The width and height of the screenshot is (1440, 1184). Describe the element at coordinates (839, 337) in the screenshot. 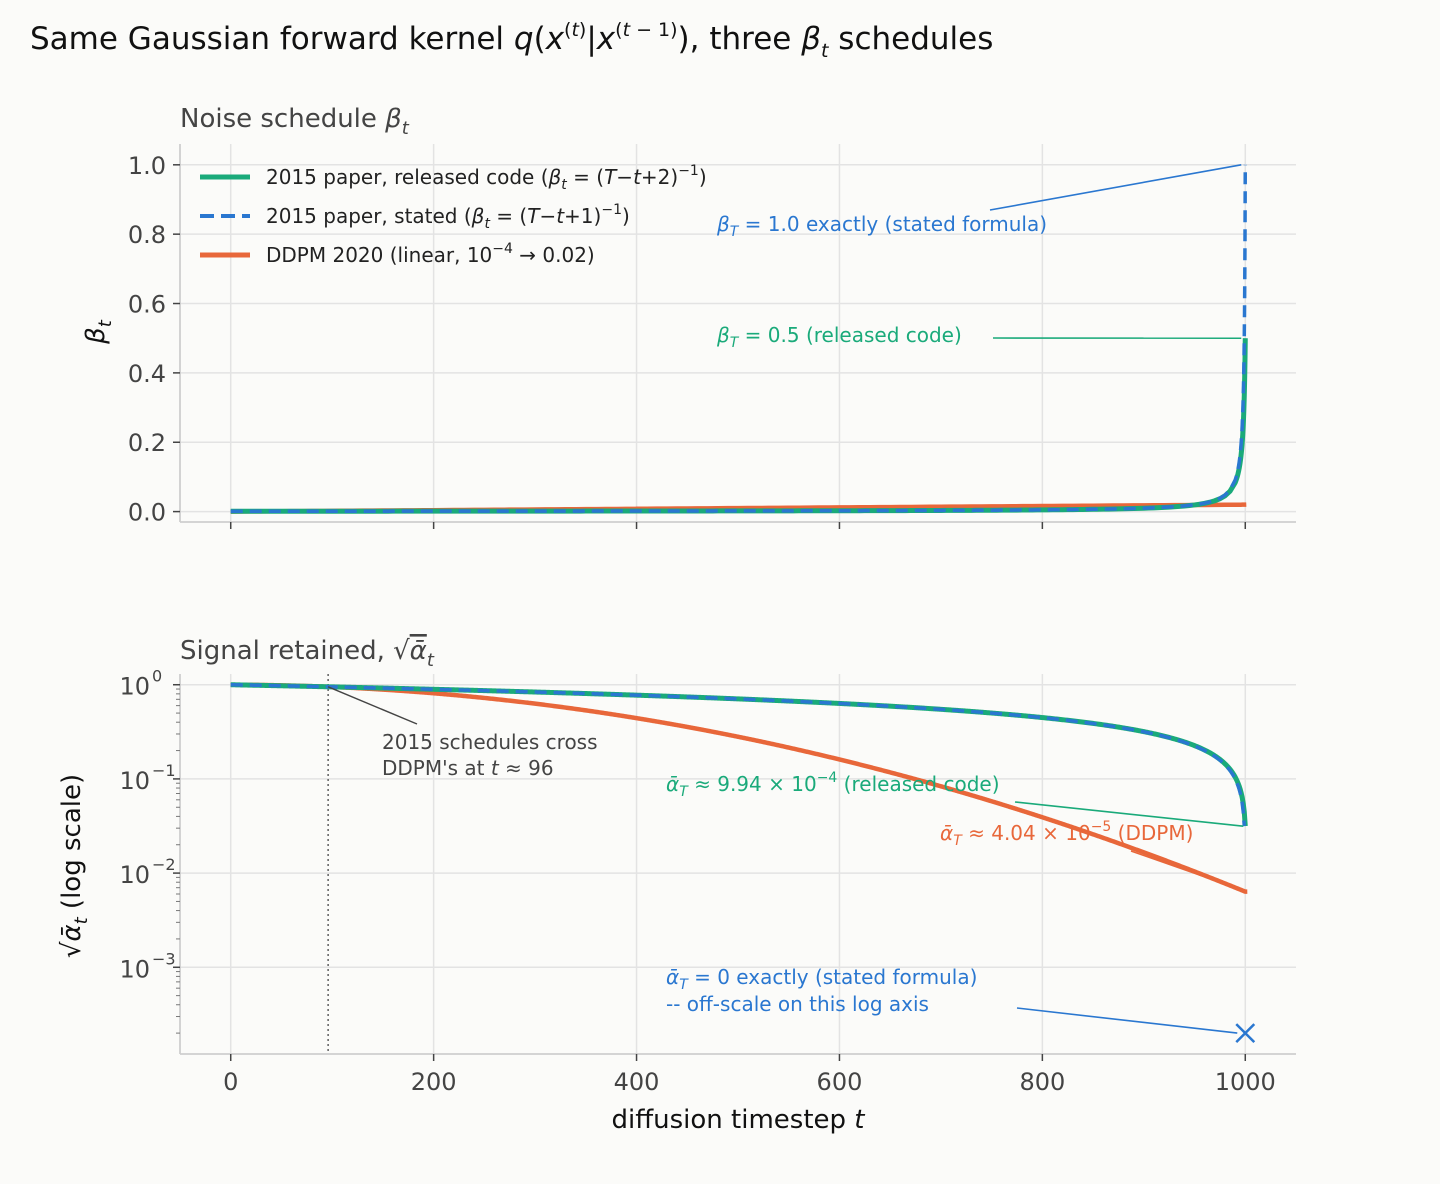

I see `annotation-beta-released: βT = 0.5 (released code)` at that location.